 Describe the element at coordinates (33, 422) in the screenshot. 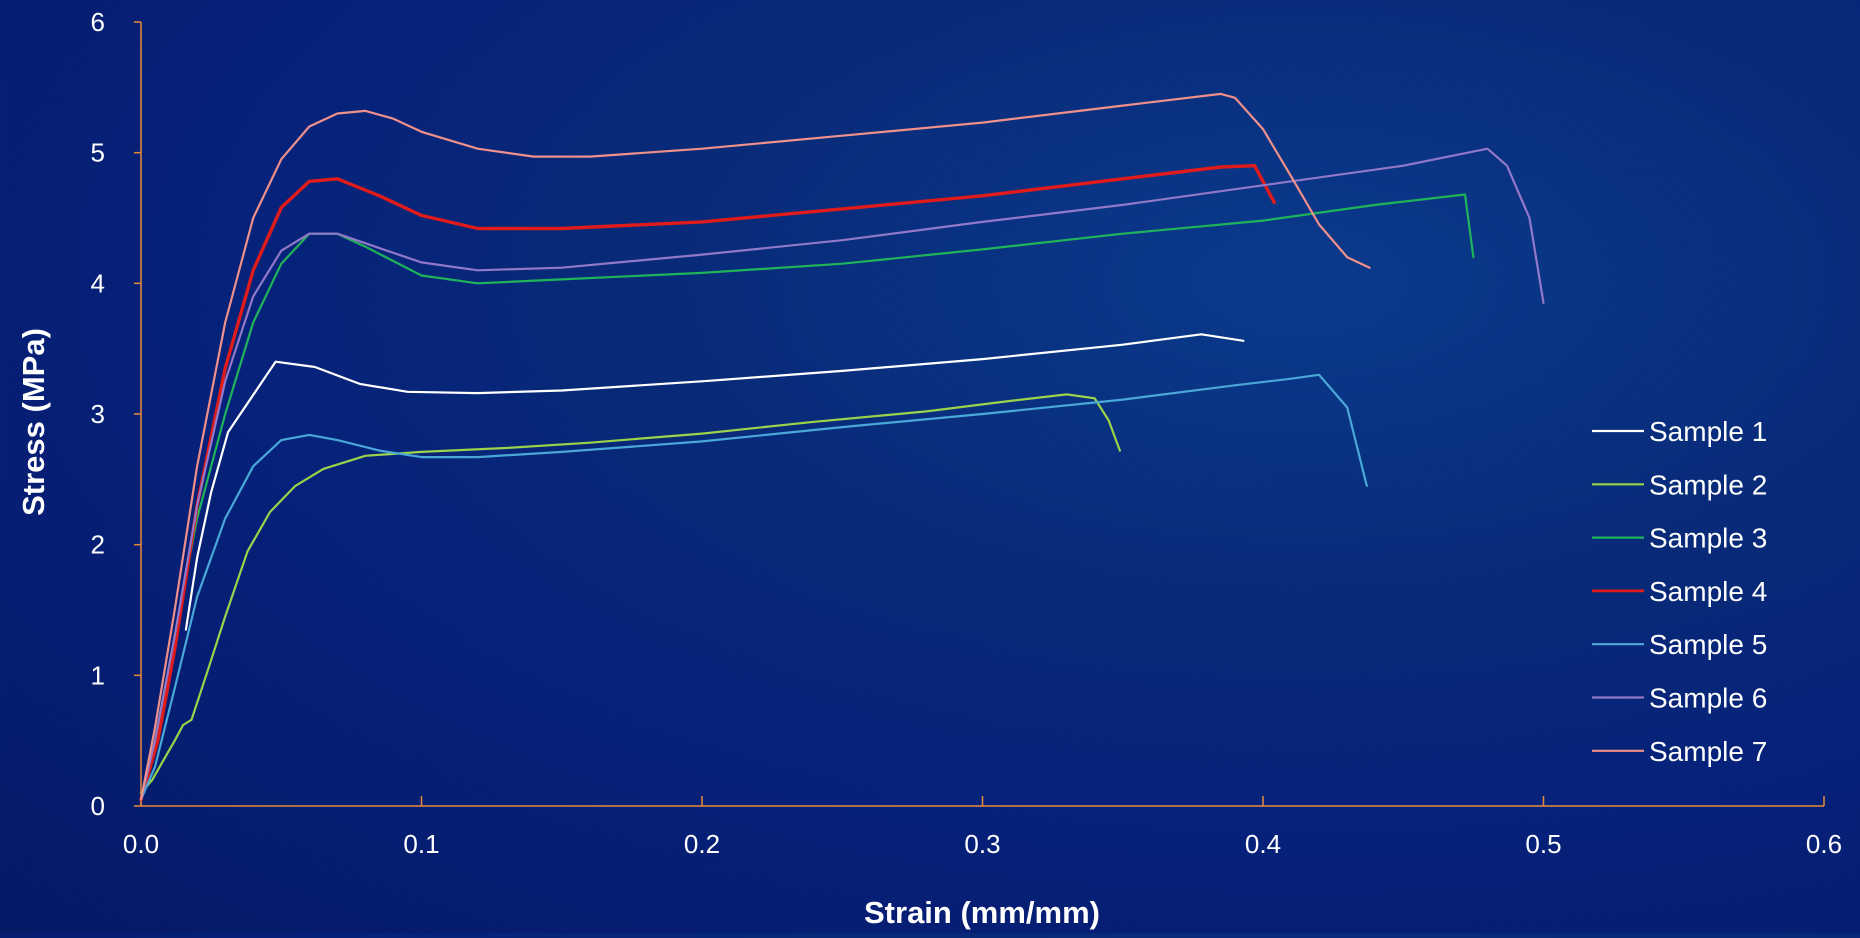

I see `y-axis-title: Stress (MPa)` at that location.